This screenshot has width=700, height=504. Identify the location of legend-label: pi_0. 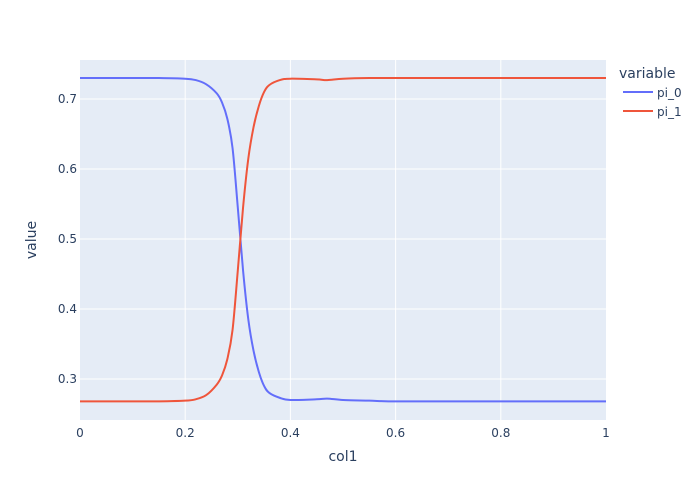
(669, 93).